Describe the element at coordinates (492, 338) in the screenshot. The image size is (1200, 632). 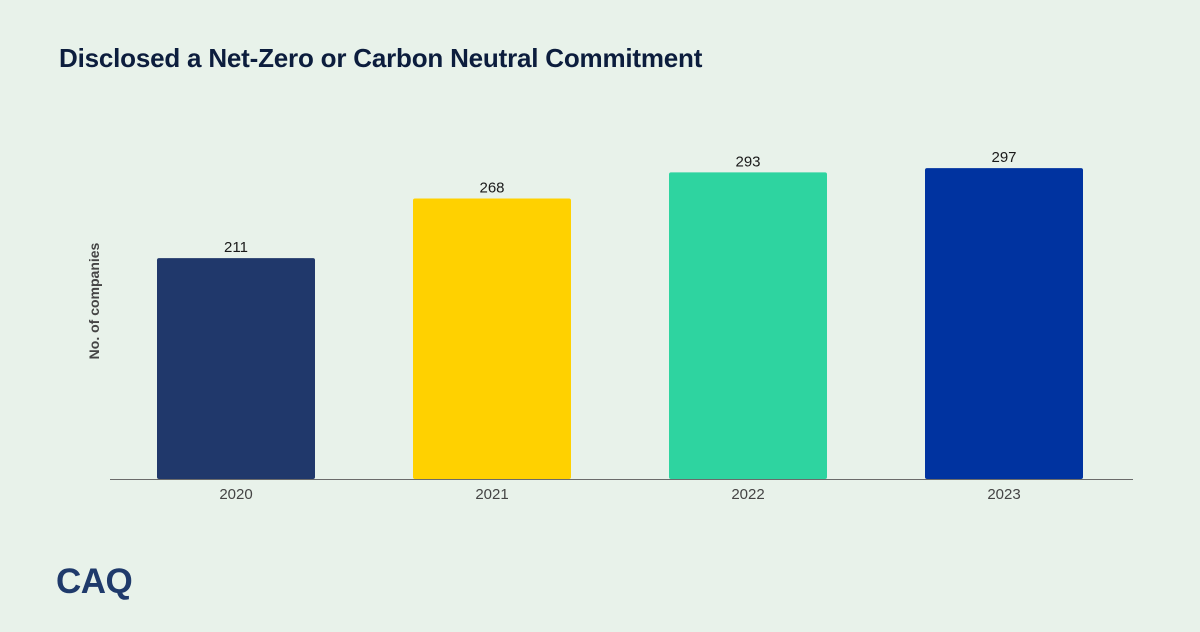
I see `bar-2021` at that location.